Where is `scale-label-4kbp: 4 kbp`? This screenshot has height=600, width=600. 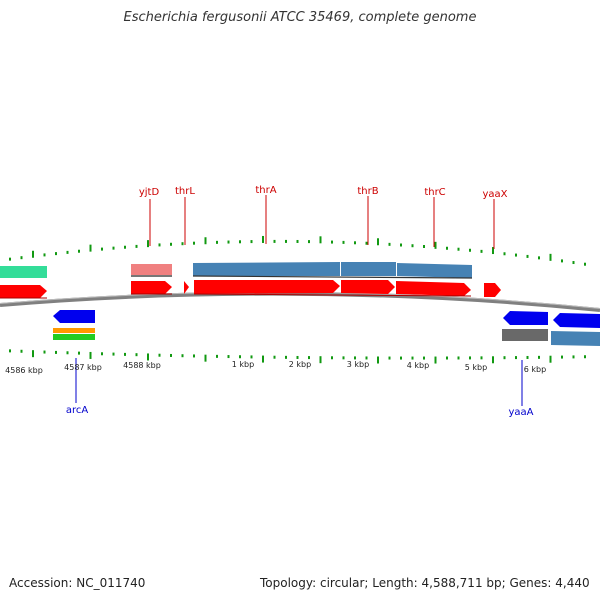 scale-label-4kbp: 4 kbp is located at coordinates (418, 365).